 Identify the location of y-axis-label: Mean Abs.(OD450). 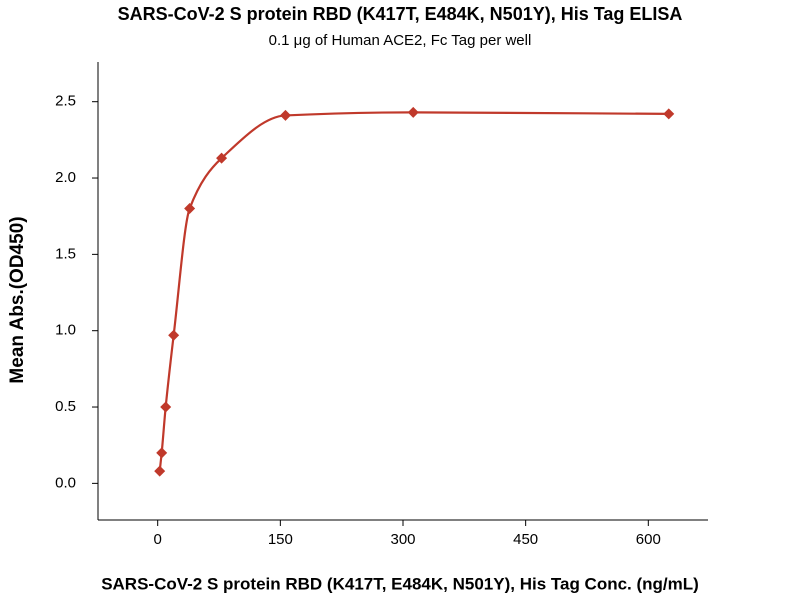
(17, 299).